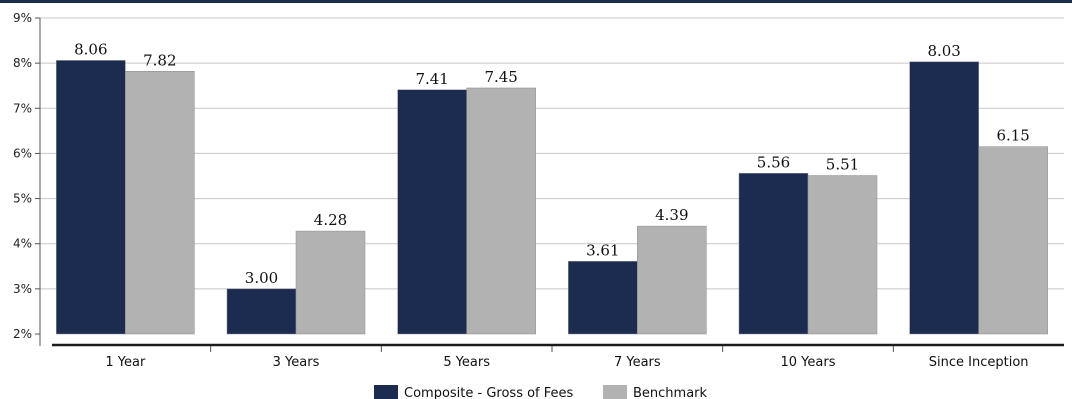 The width and height of the screenshot is (1072, 399). What do you see at coordinates (466, 362) in the screenshot?
I see `x-tick-label: 5 Years` at bounding box center [466, 362].